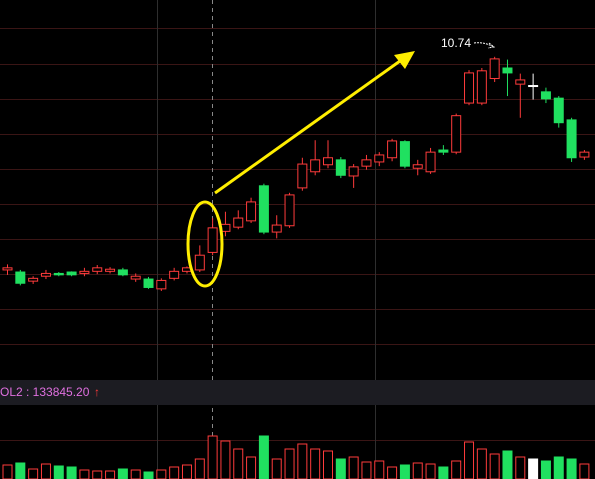 This screenshot has width=595, height=479. I want to click on trend-arrow, so click(307, 127).